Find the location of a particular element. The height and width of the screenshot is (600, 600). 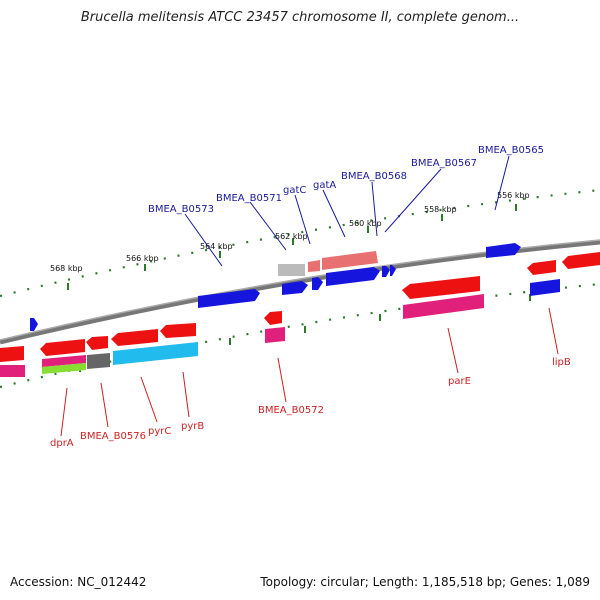

gene-gatC is located at coordinates (317, 283).